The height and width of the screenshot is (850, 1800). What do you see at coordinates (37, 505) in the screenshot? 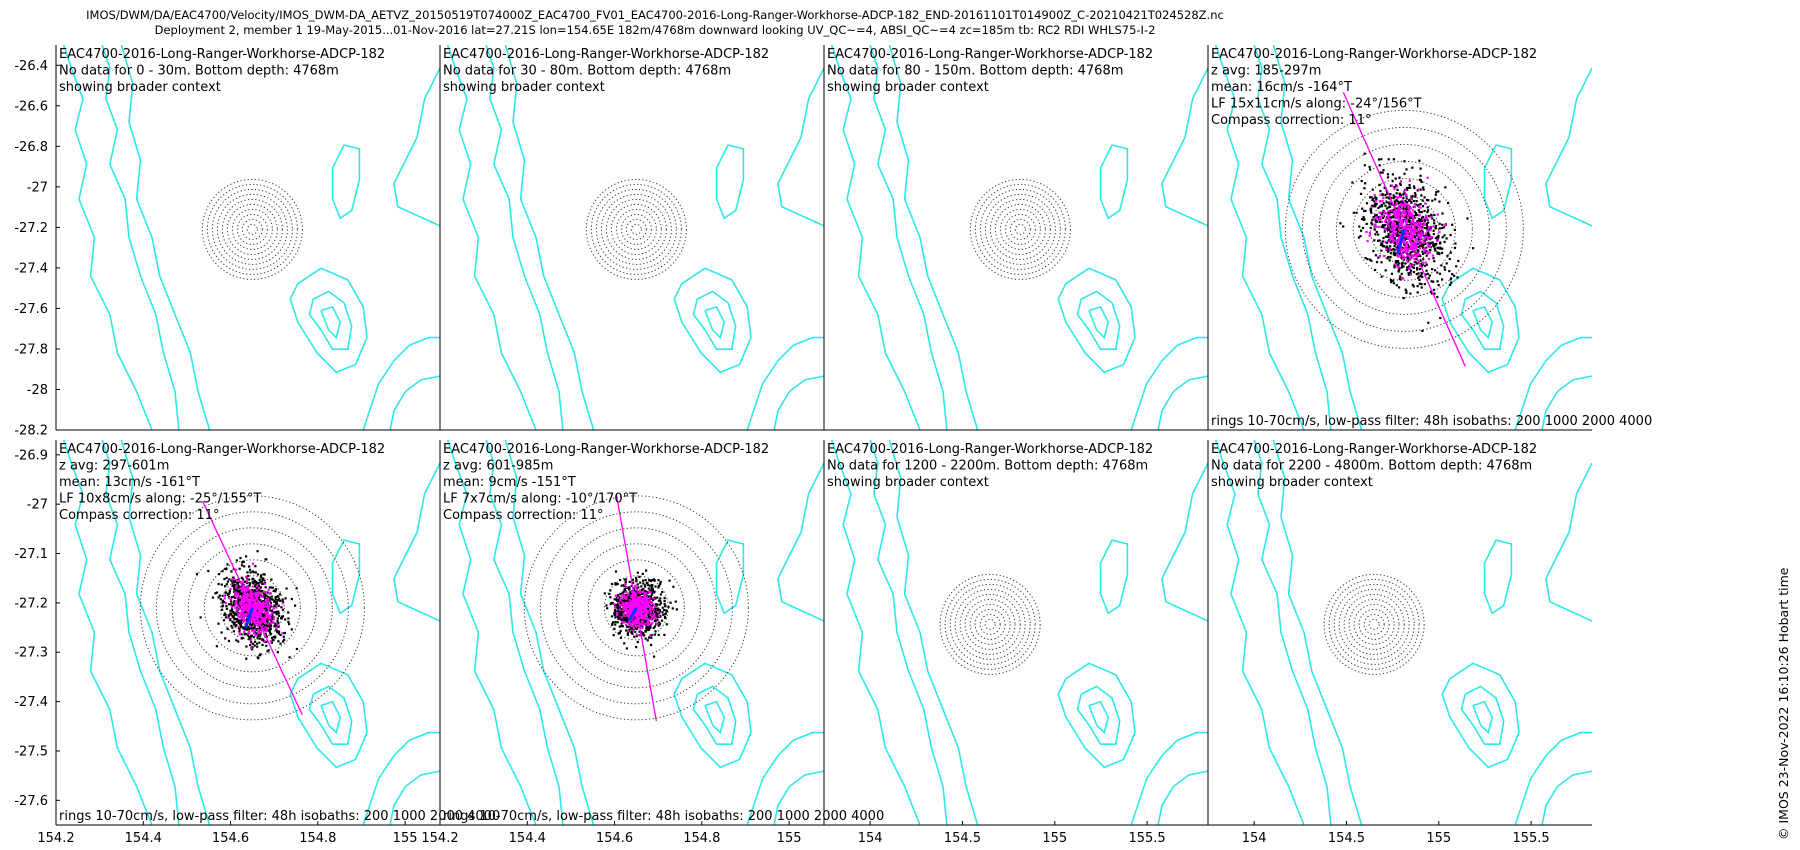
I see `y-tick-label: -27` at bounding box center [37, 505].